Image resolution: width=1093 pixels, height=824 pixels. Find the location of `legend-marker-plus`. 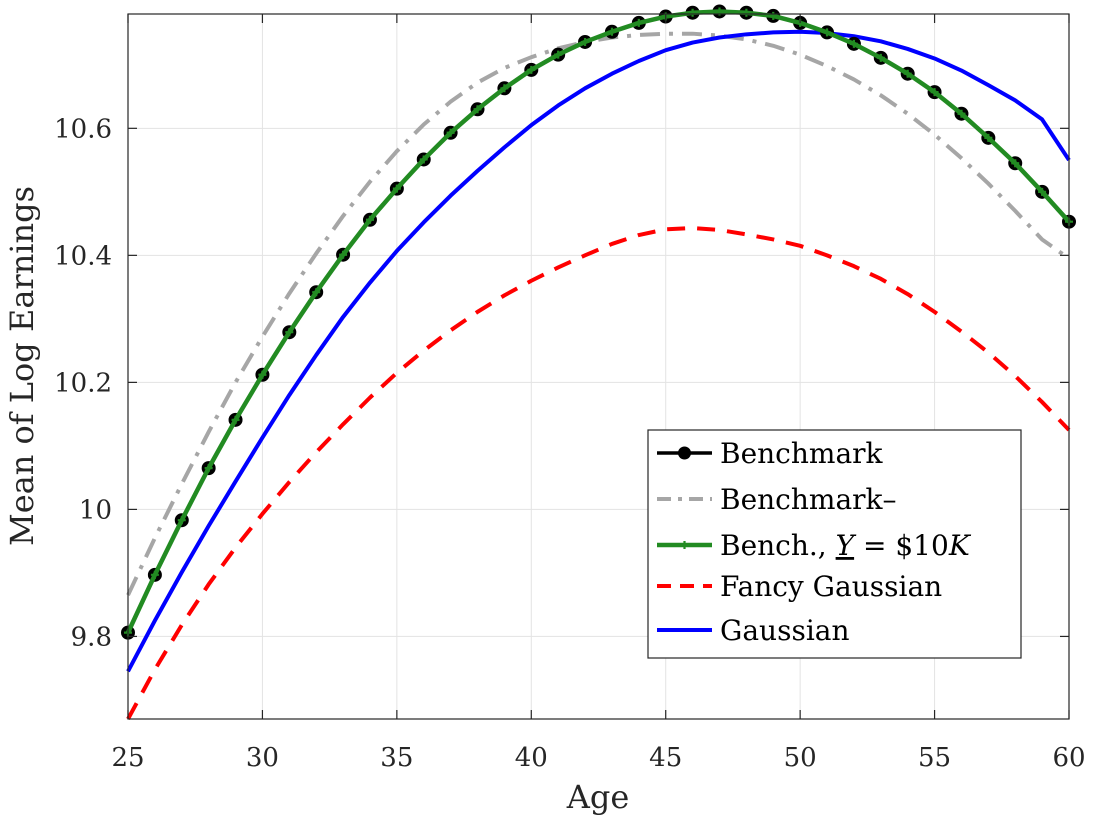

legend-marker-plus is located at coordinates (684, 545).